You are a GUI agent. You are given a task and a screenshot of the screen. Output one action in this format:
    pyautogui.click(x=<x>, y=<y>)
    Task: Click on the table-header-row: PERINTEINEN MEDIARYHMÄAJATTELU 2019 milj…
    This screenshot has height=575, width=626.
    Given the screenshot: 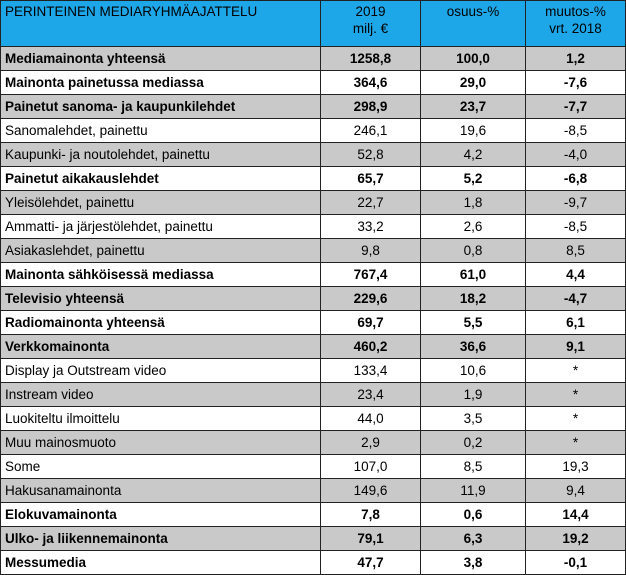 What is the action you would take?
    pyautogui.click(x=313, y=23)
    